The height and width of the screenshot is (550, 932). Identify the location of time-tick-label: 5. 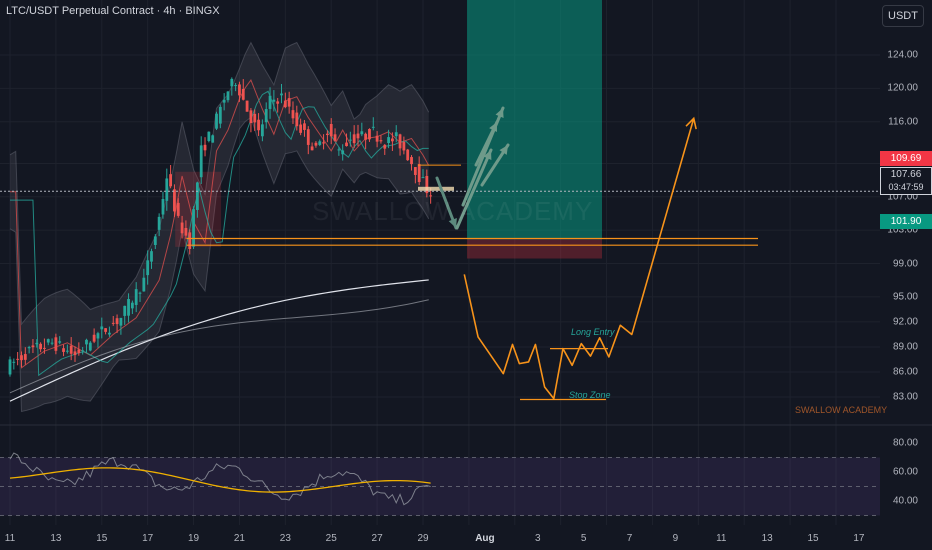
(583, 538).